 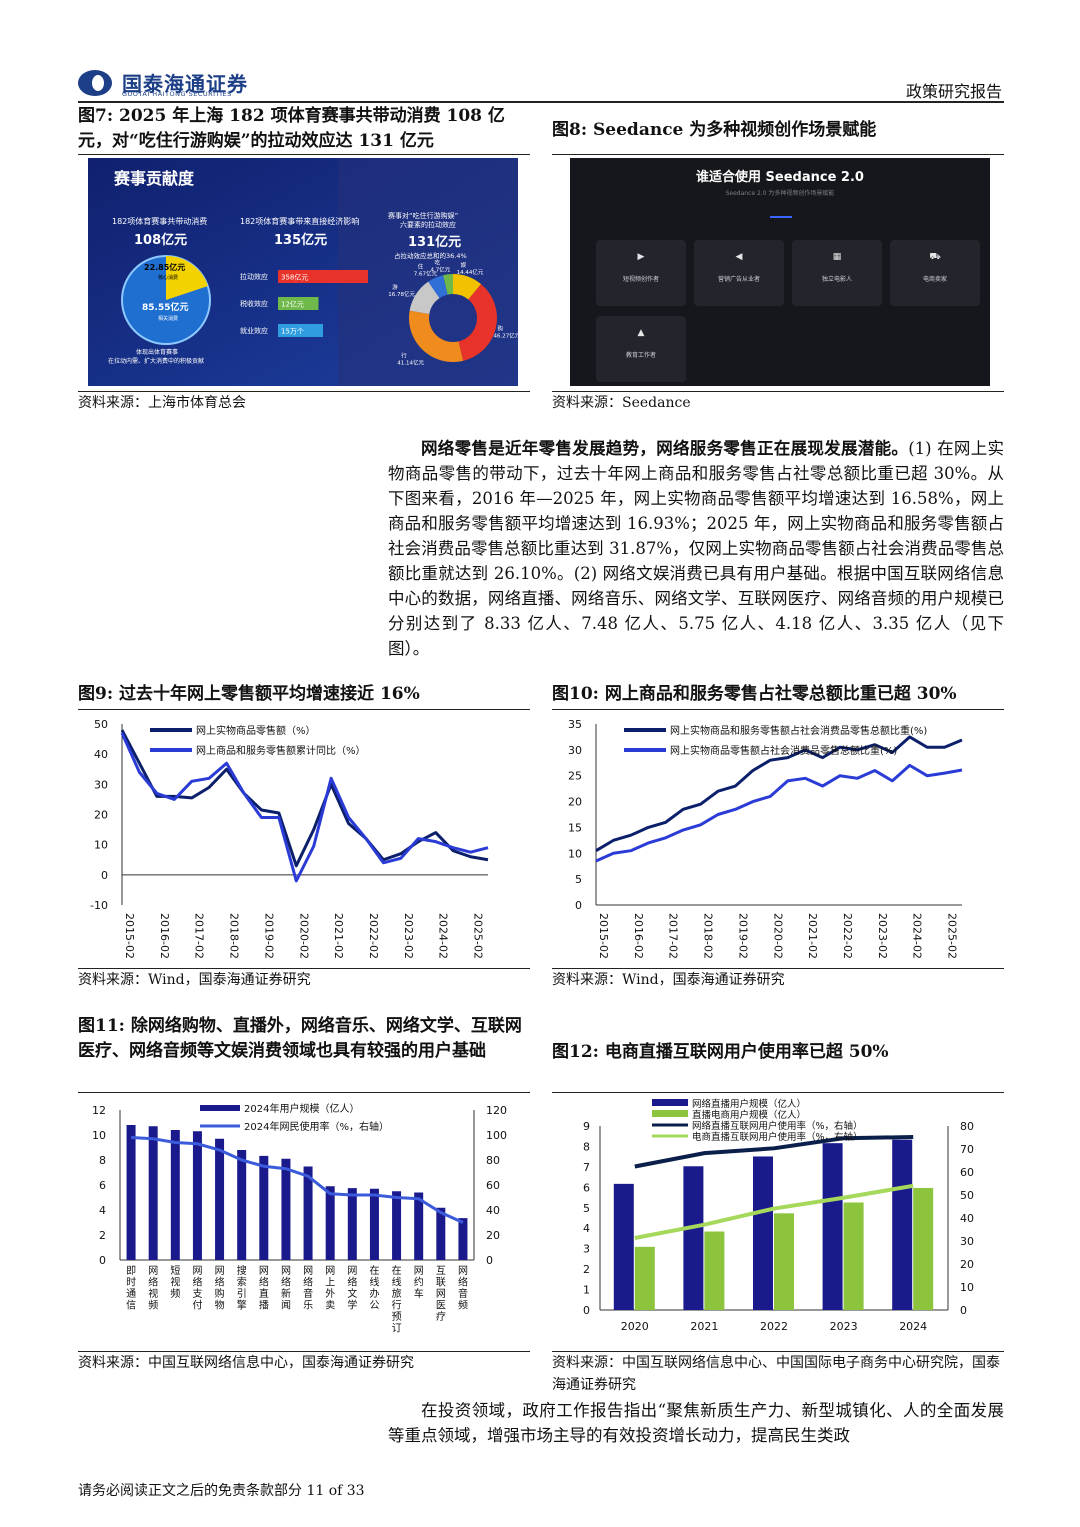 What do you see at coordinates (575, 853) in the screenshot?
I see `y-tick-label: 10` at bounding box center [575, 853].